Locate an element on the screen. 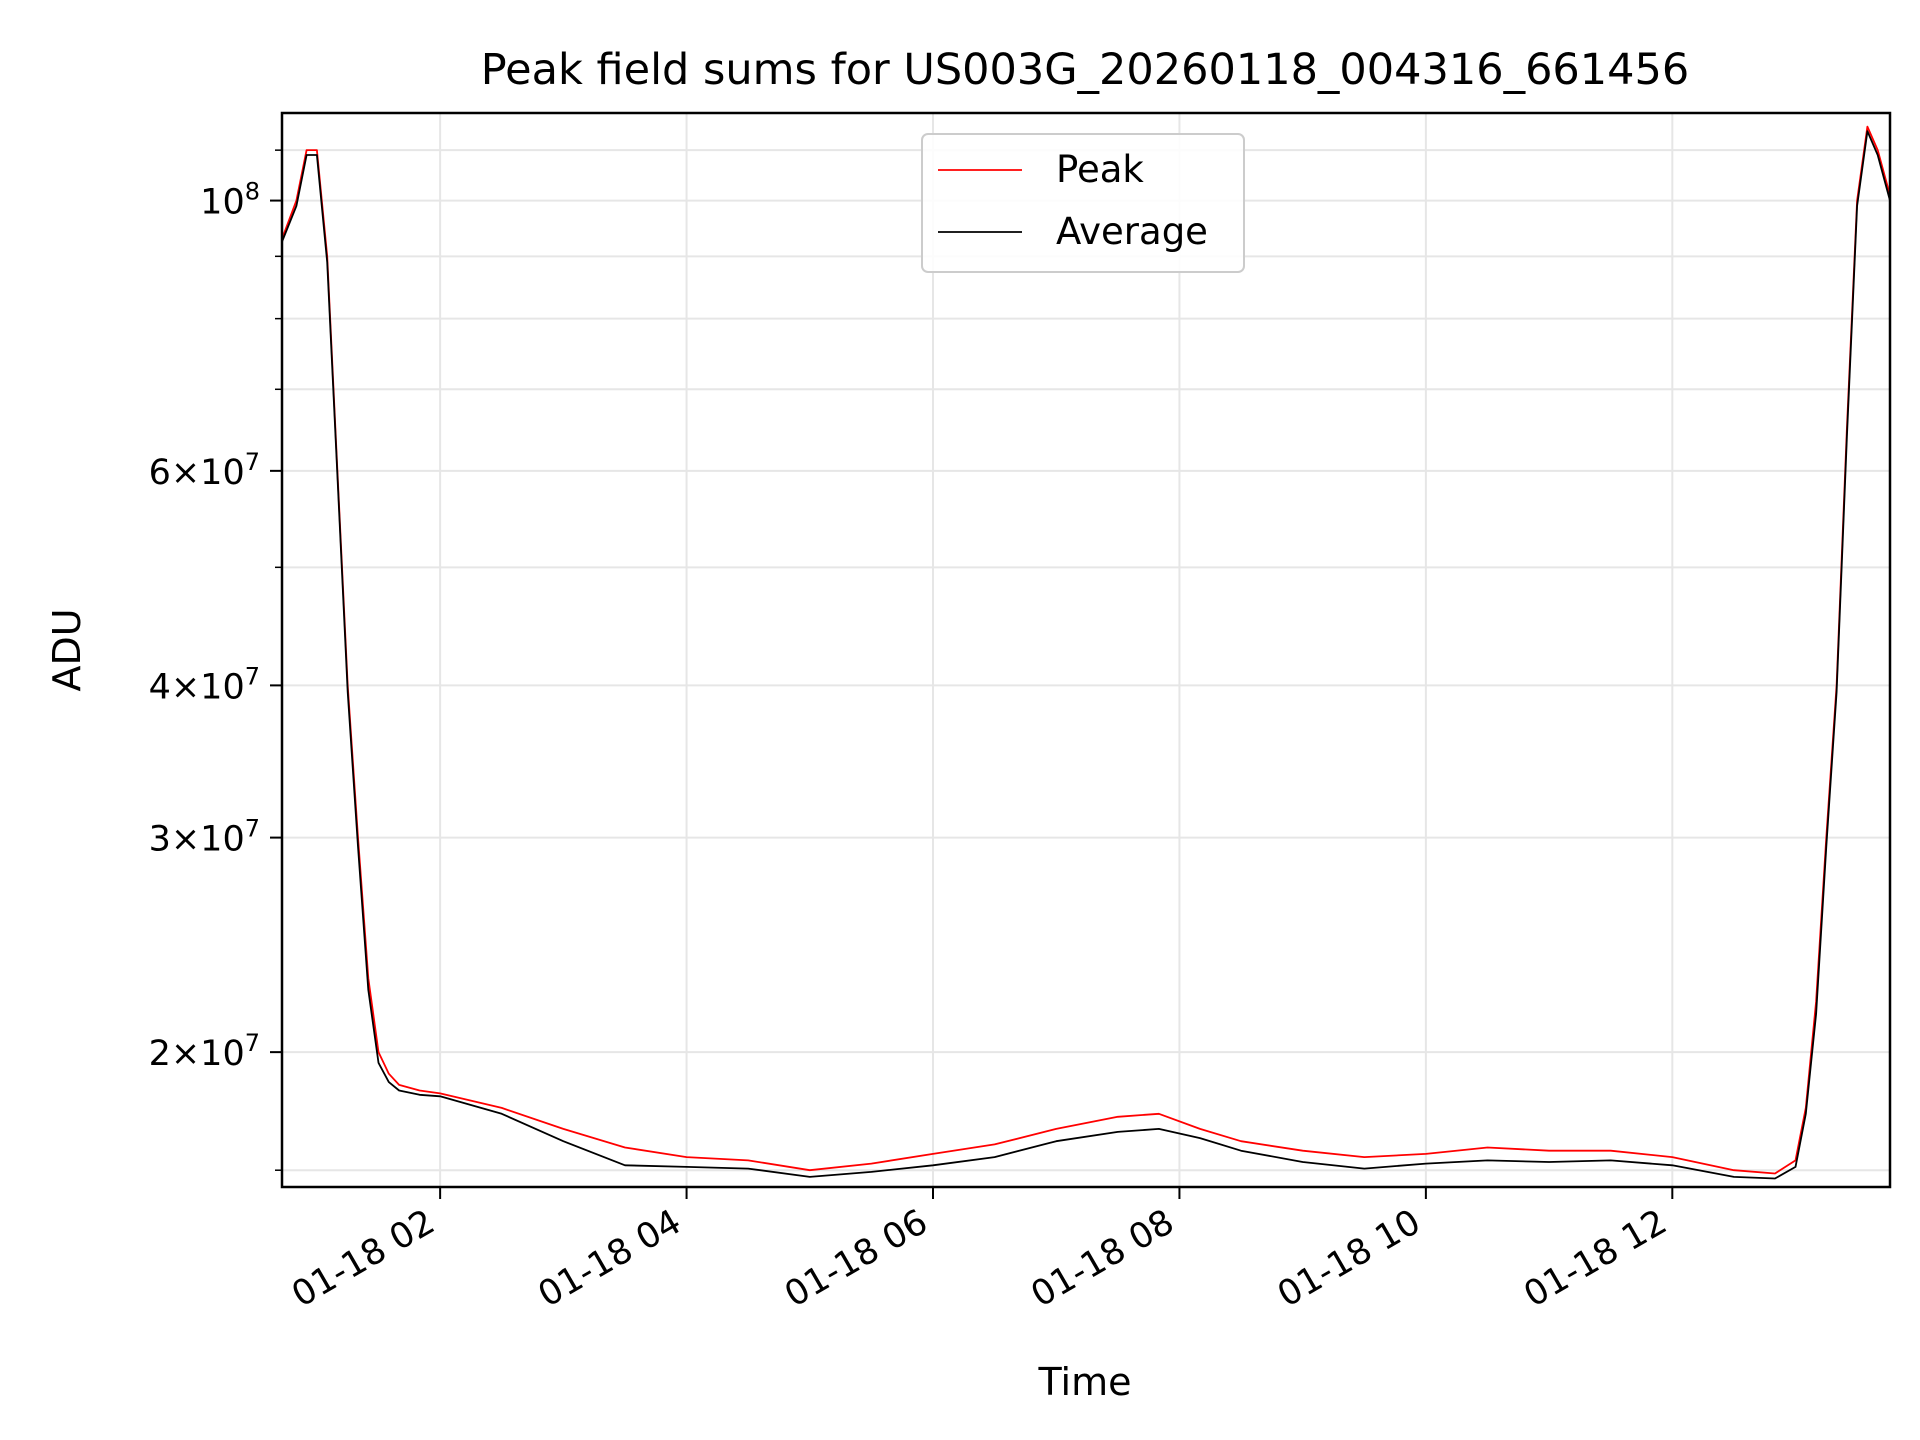  legend-label-peak: Peak is located at coordinates (1100, 169).